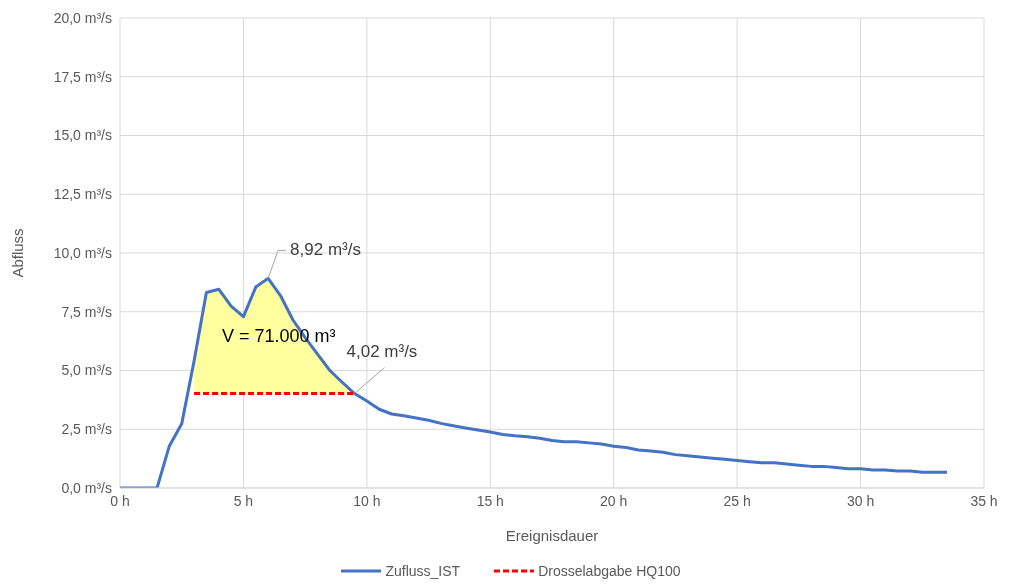 The image size is (1022, 588). What do you see at coordinates (423, 571) in the screenshot?
I see `legend-label: Zufluss_IST` at bounding box center [423, 571].